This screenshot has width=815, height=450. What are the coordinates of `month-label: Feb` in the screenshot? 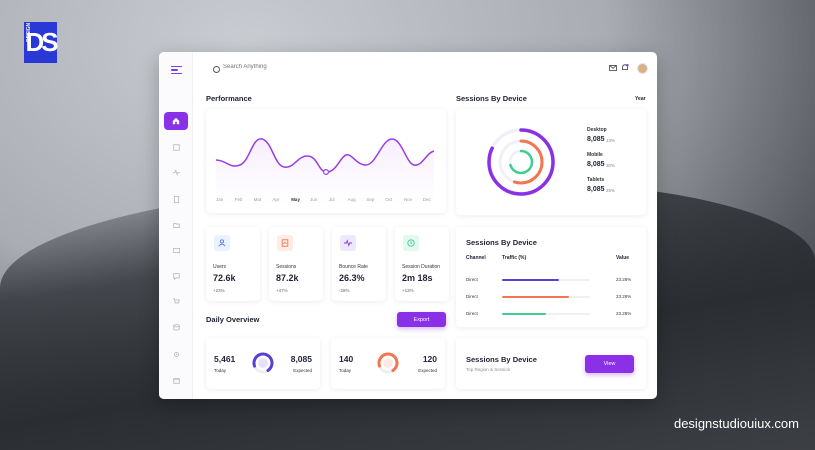 It's located at (238, 199).